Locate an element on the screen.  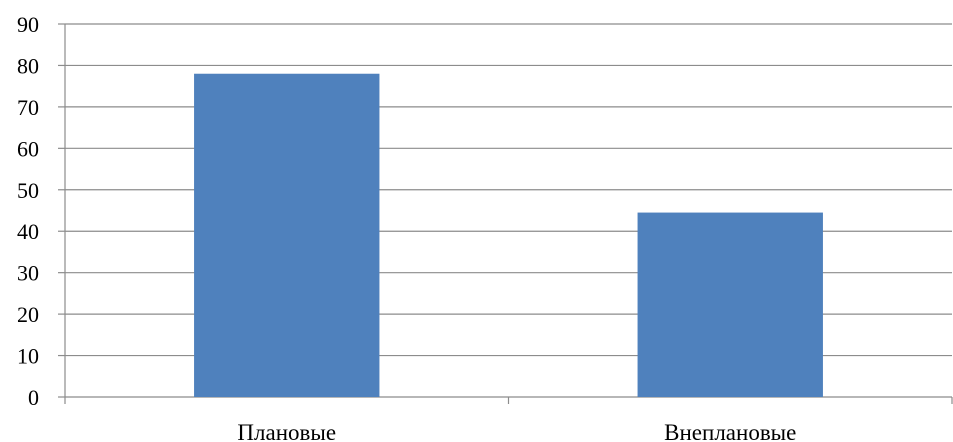
y-tick-label: 50 is located at coordinates (28, 190).